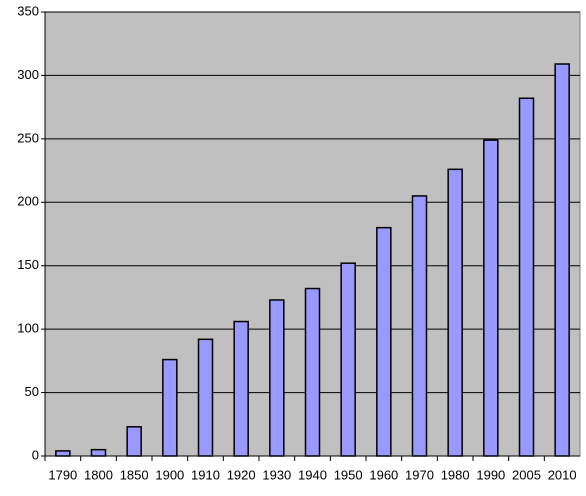 The image size is (586, 496). Describe the element at coordinates (455, 474) in the screenshot. I see `x-tick-label: 1980` at that location.